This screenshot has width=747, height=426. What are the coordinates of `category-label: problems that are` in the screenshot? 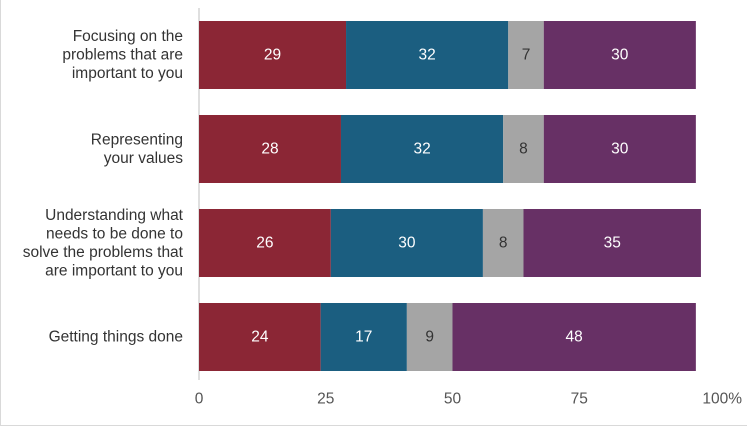 It's located at (122, 55).